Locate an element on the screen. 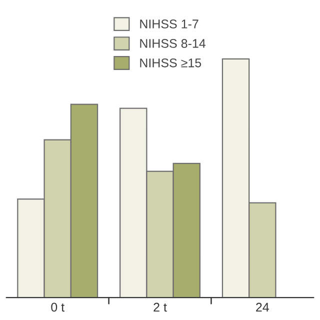 The height and width of the screenshot is (320, 320). legend-label: NIHSS ≥15 is located at coordinates (171, 63).